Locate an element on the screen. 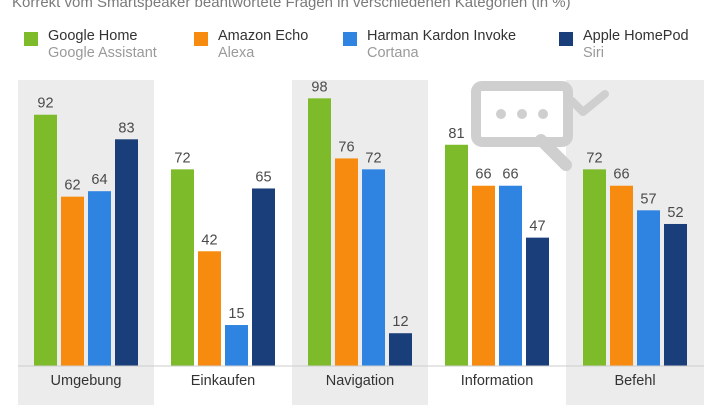 This screenshot has width=720, height=405. data-label: 42 is located at coordinates (209, 240).